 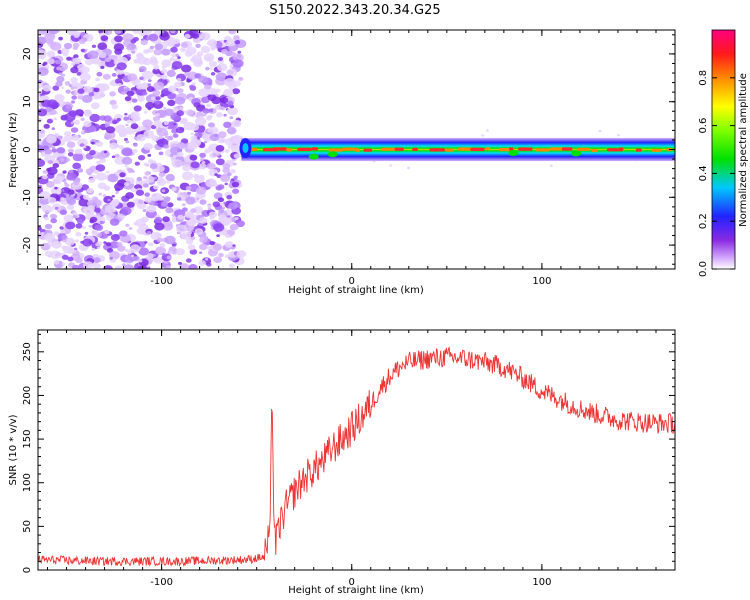 I want to click on heatmap-y-tick-label: 20, so click(x=27, y=54).